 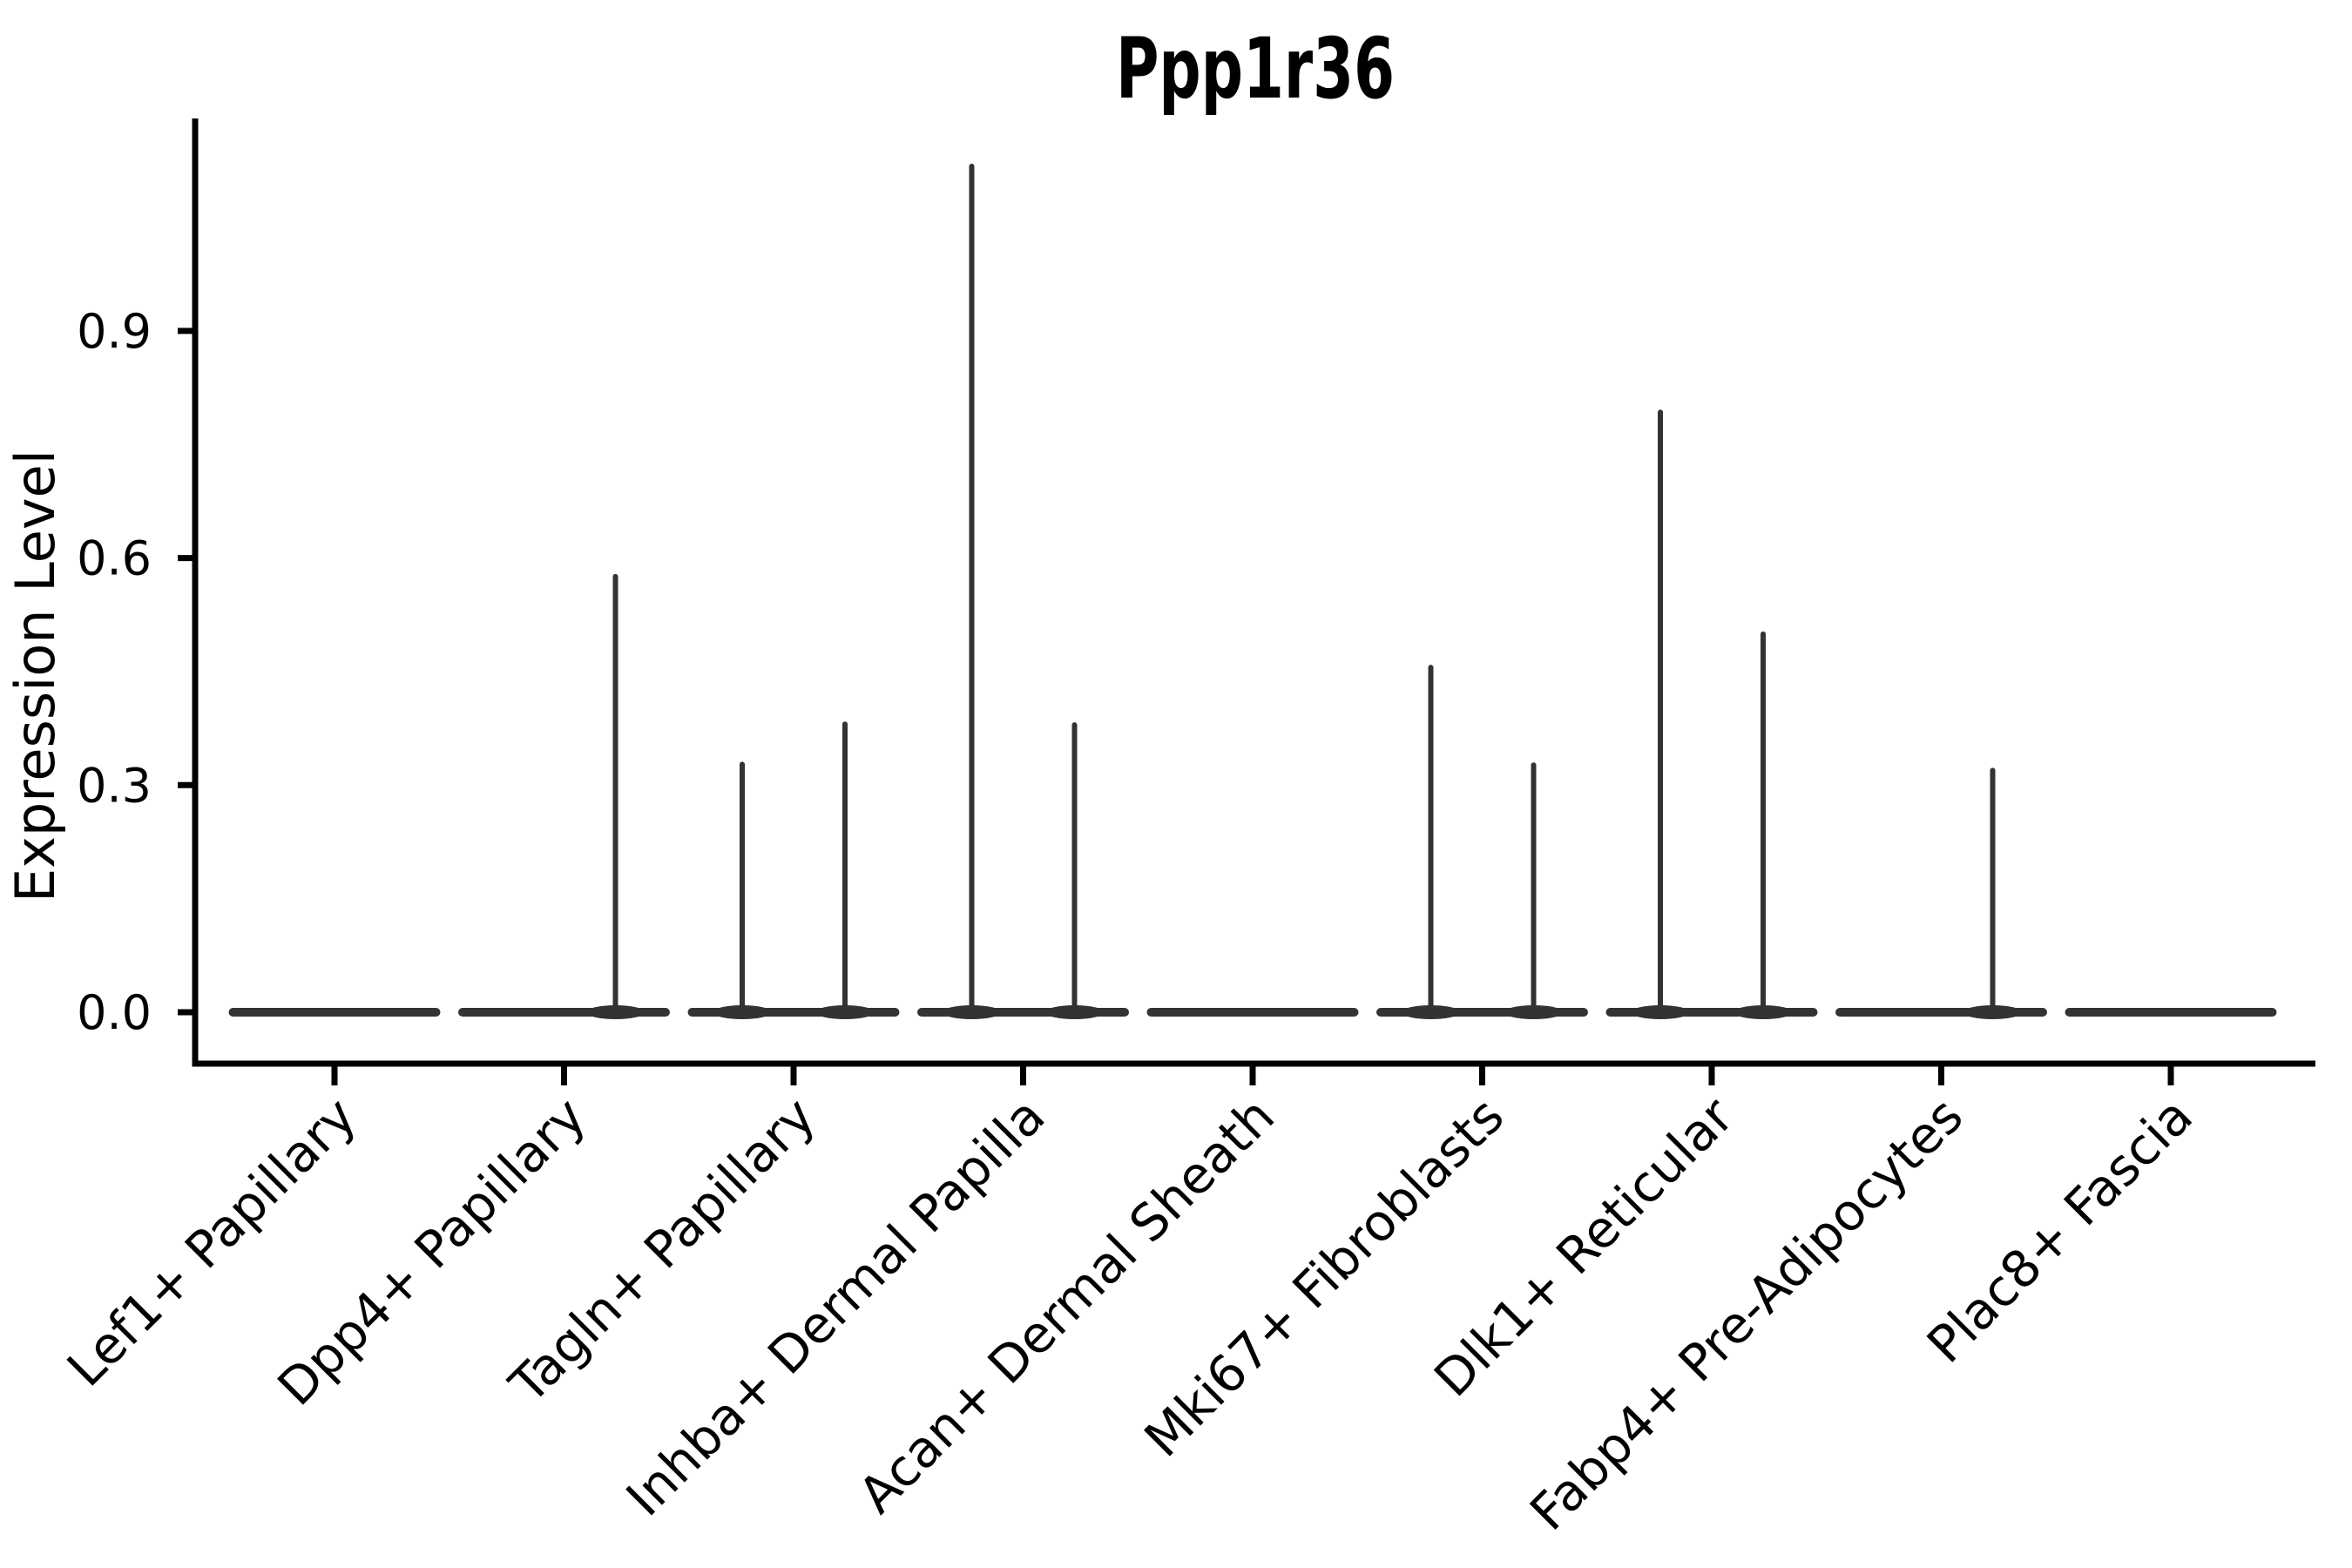 I want to click on plot-title: Ppp1r36, so click(x=1255, y=69).